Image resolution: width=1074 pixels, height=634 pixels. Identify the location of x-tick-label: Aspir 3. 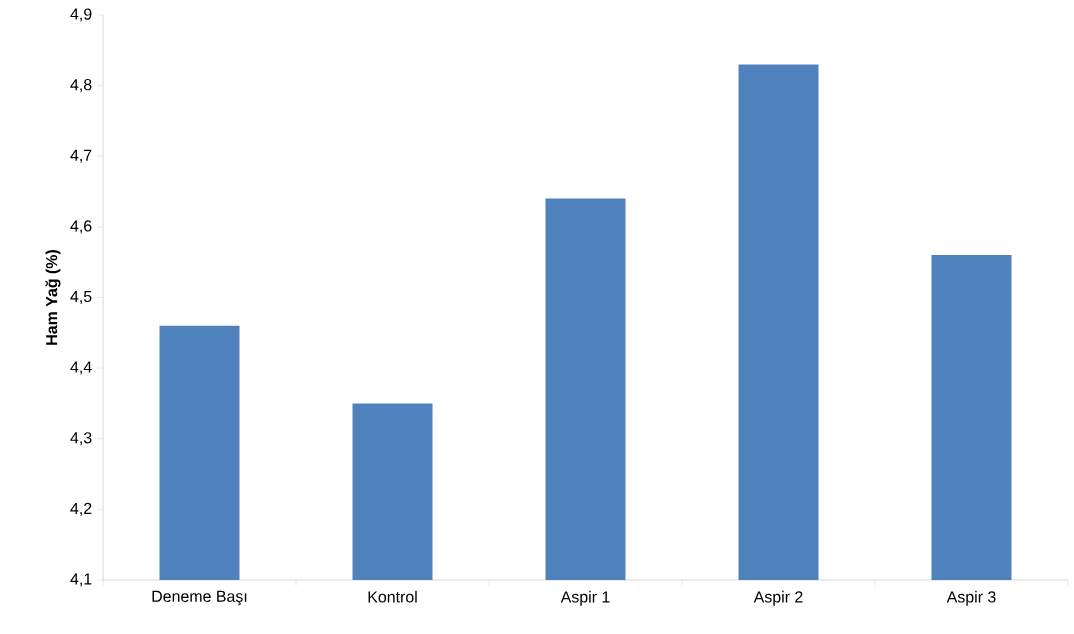
(971, 598).